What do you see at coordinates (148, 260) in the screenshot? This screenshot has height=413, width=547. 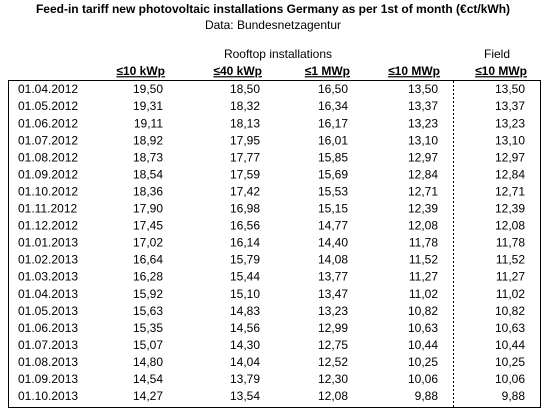 I see `value-cell: 16,64` at bounding box center [148, 260].